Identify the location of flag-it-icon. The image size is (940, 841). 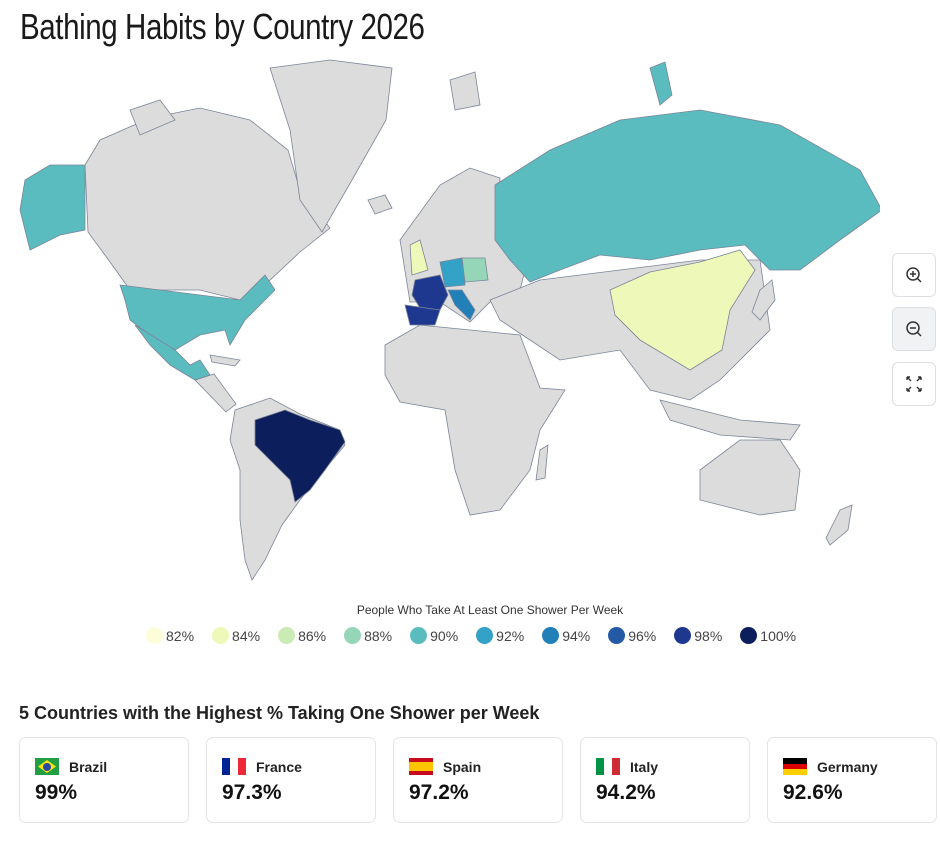
(608, 766).